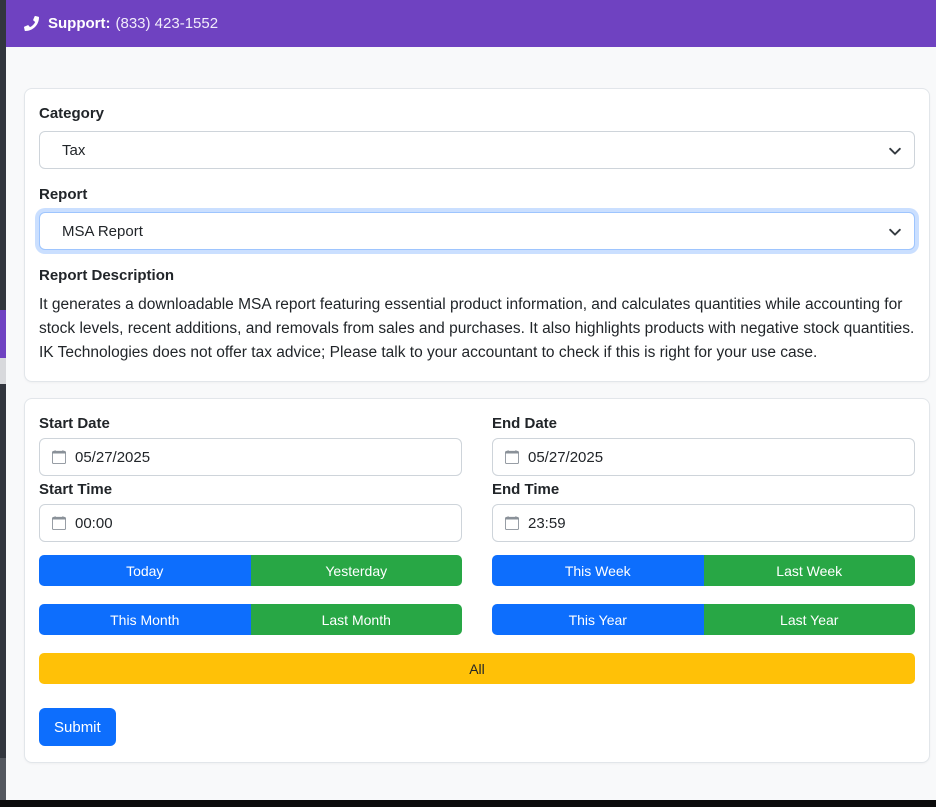  I want to click on this-month-button: This Month, so click(145, 619).